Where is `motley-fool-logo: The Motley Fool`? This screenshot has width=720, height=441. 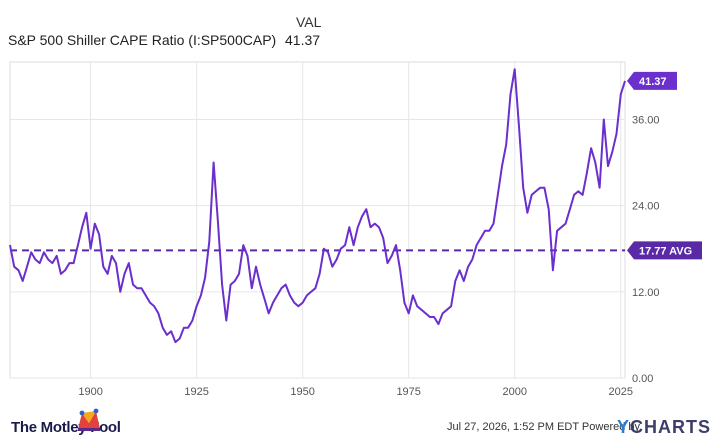 motley-fool-logo: The Motley Fool is located at coordinates (108, 423).